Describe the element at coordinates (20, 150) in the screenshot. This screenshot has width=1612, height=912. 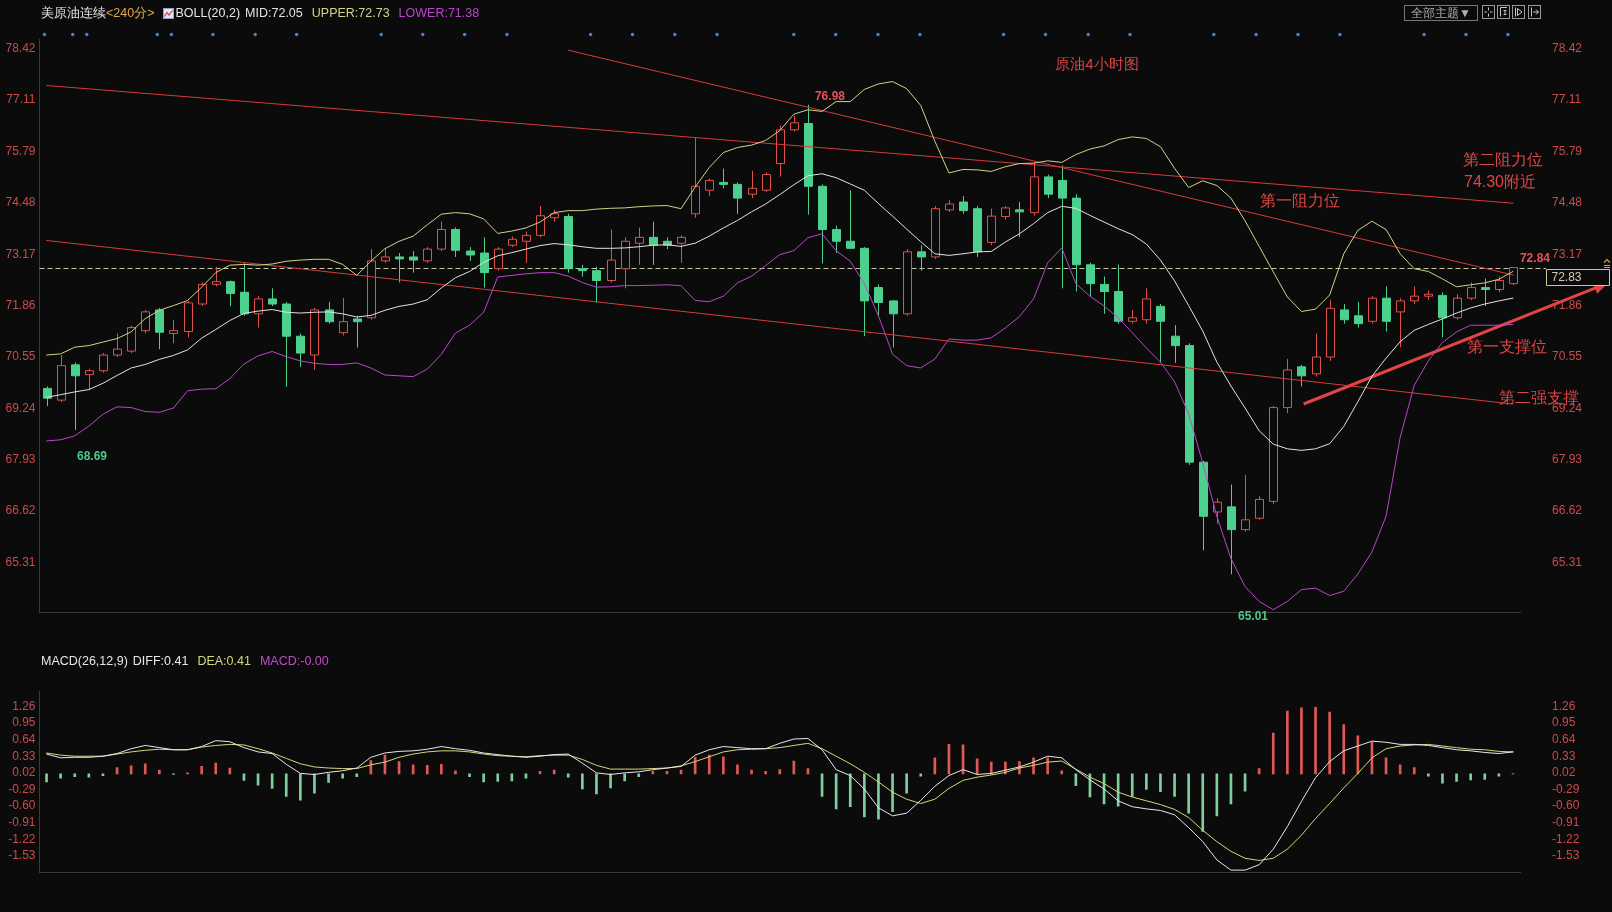
I see `y-tick-label: 75.79` at that location.